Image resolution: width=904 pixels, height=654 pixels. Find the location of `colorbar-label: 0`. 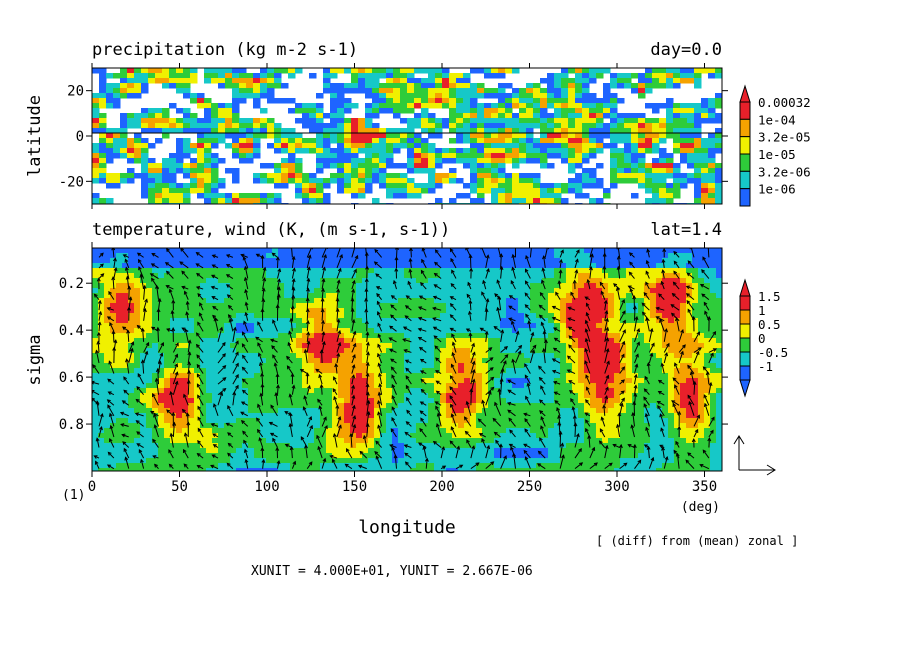

colorbar-label: 0 is located at coordinates (762, 338).